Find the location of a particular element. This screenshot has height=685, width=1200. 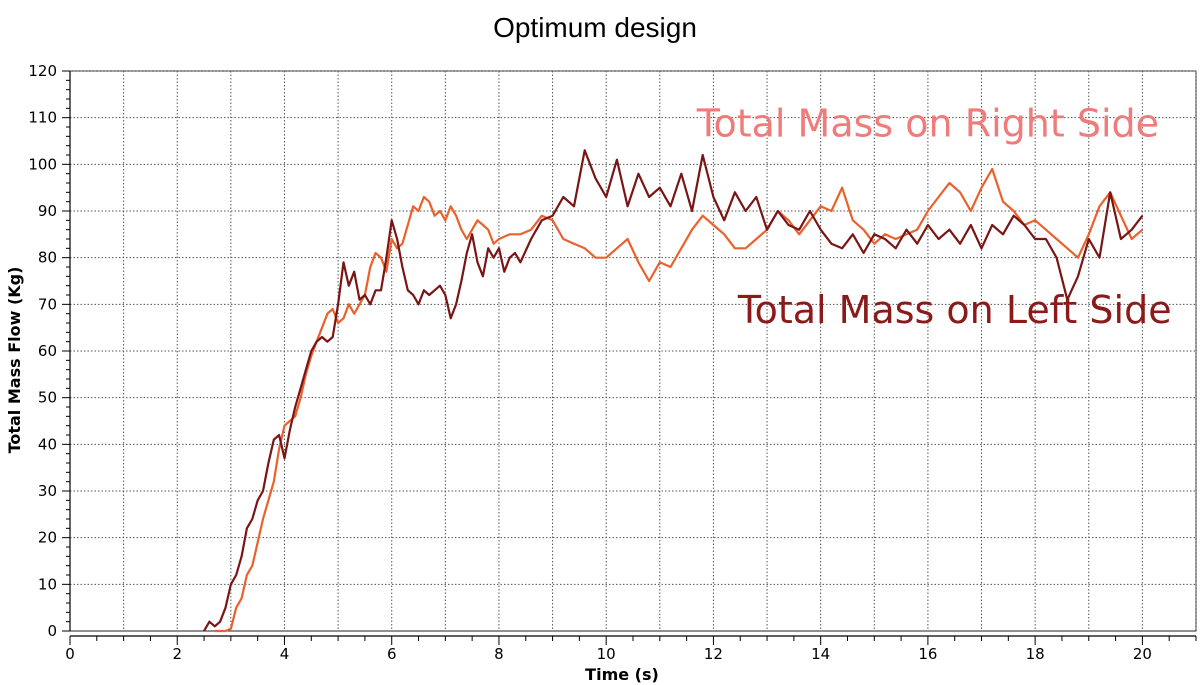

y-axis-label: Total Mass Flow (Kg) is located at coordinates (14, 360).